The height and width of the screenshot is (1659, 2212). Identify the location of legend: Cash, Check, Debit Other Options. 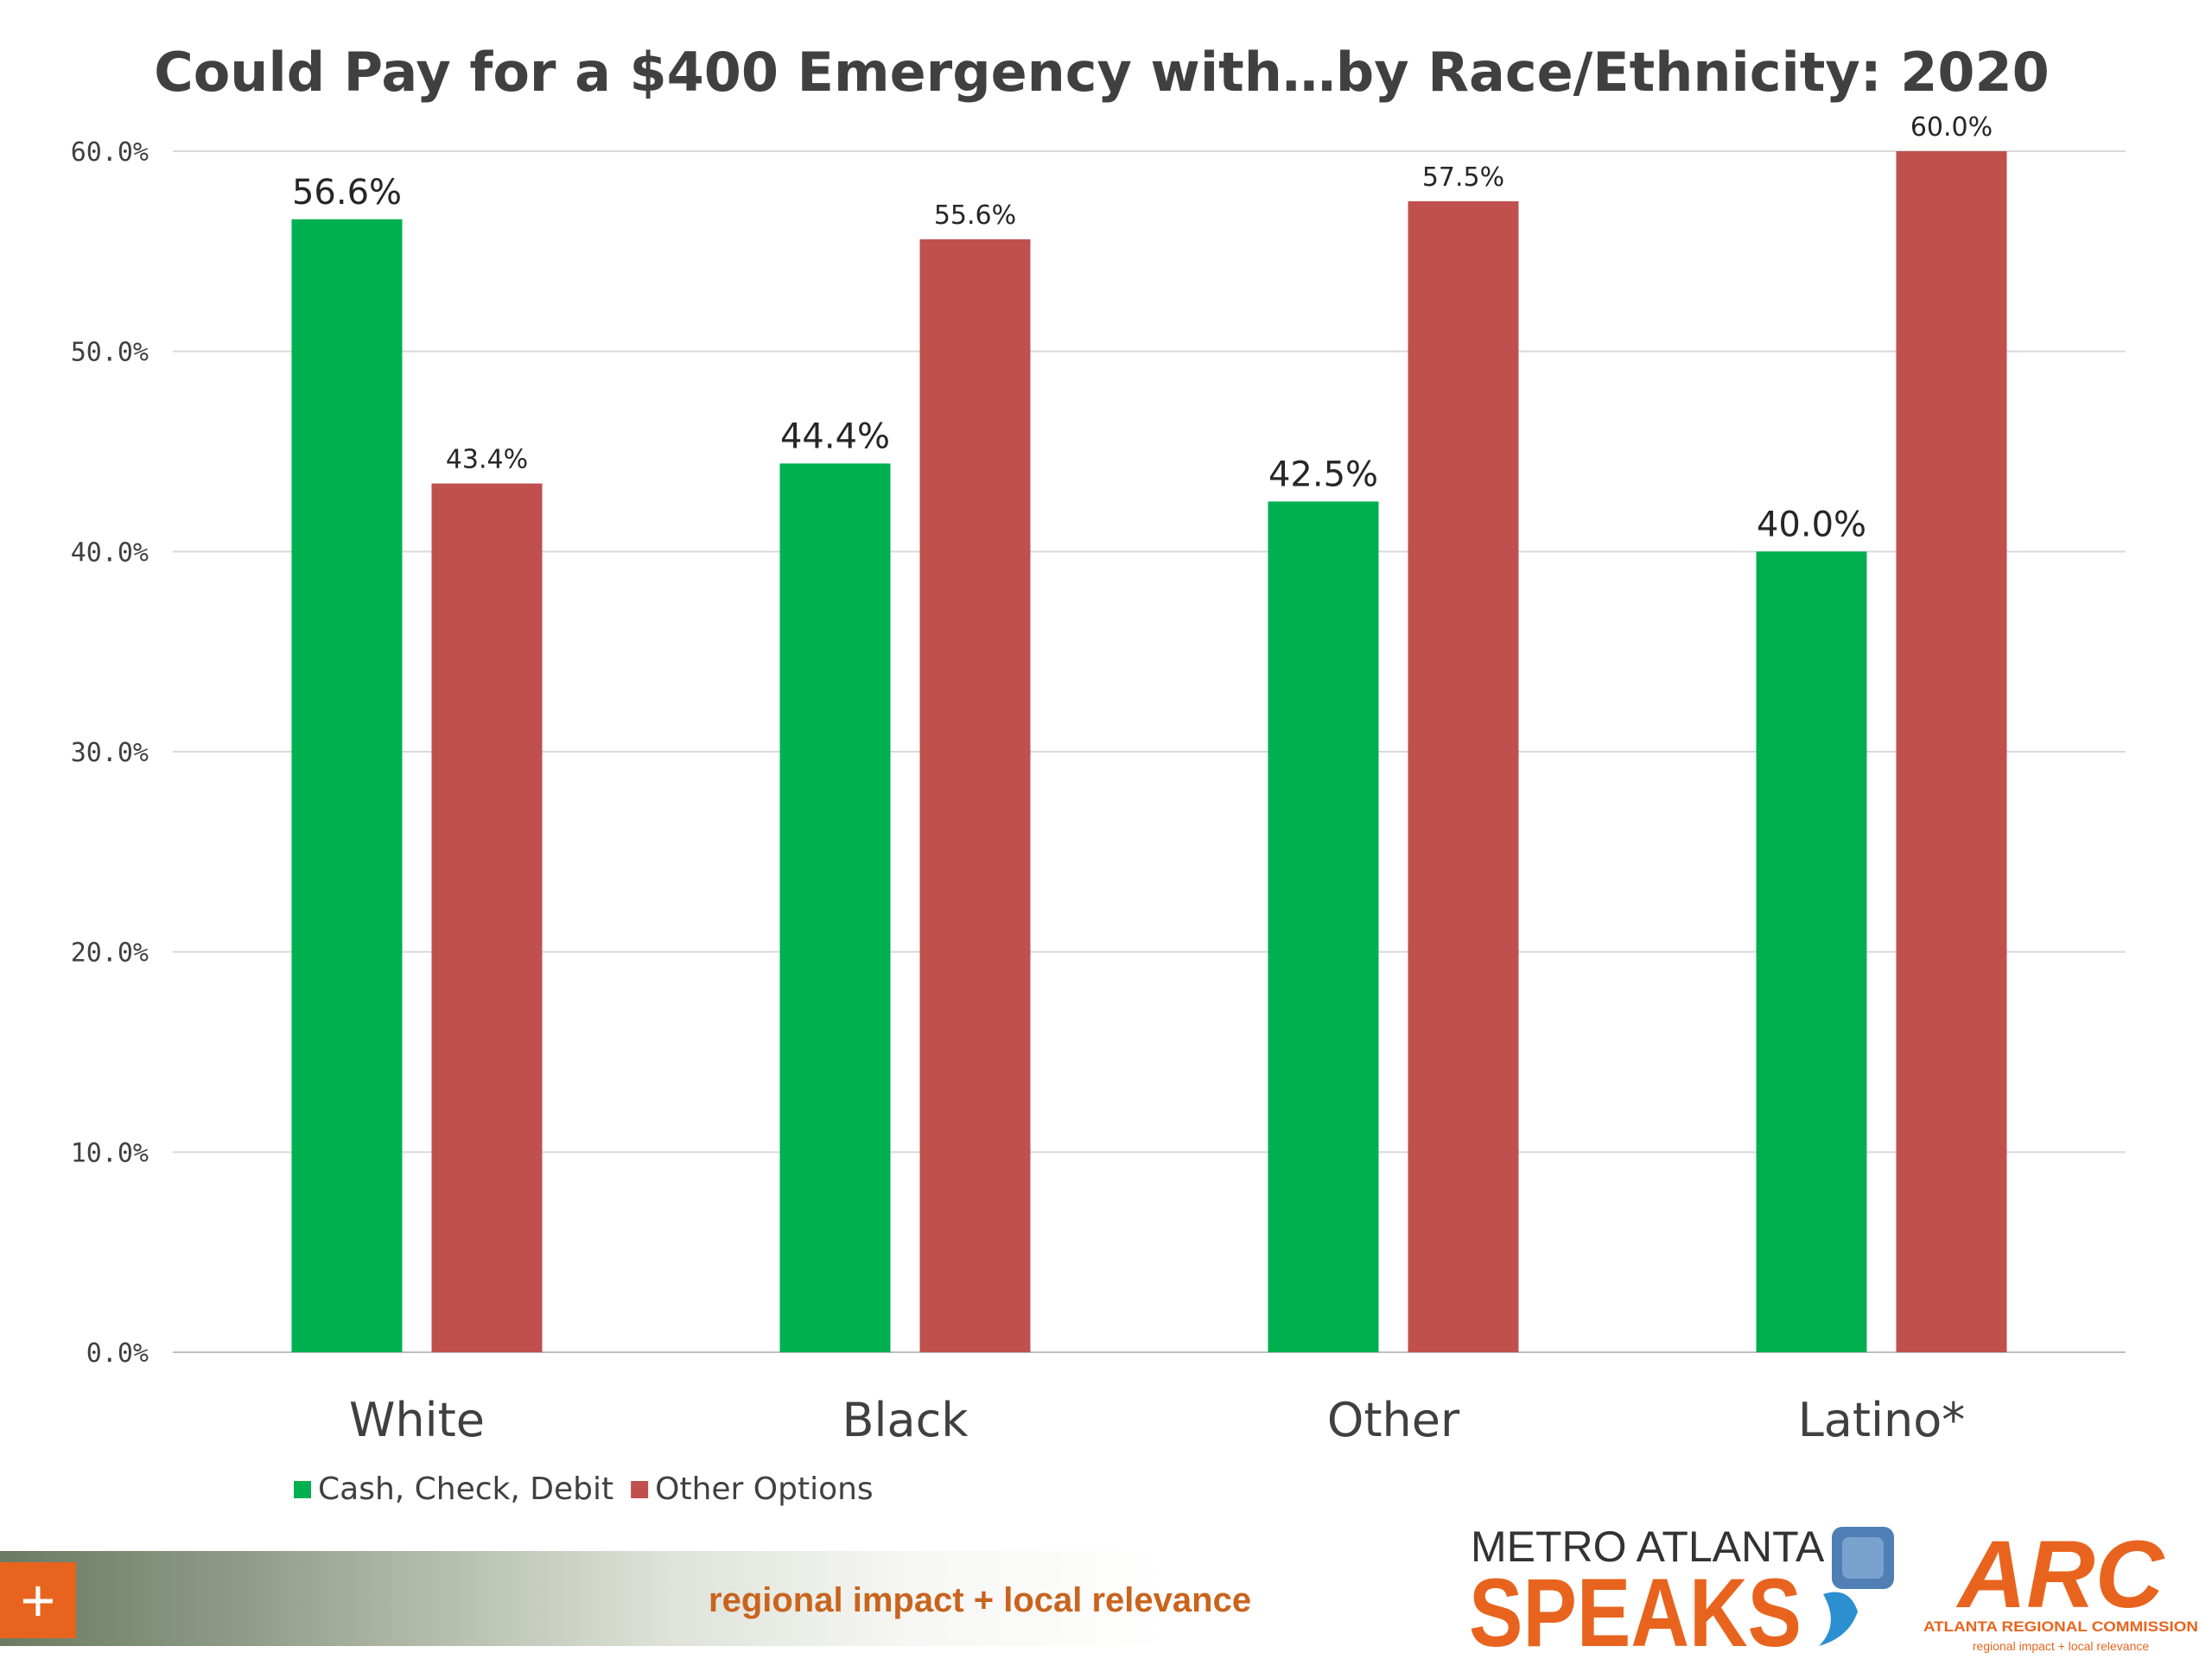
(584, 1489).